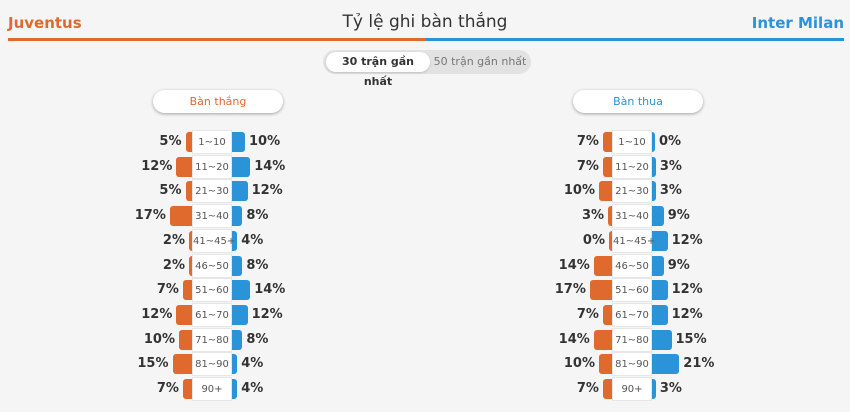 This screenshot has height=412, width=850. I want to click on interval-row: 17% 12% 51~60, so click(636, 290).